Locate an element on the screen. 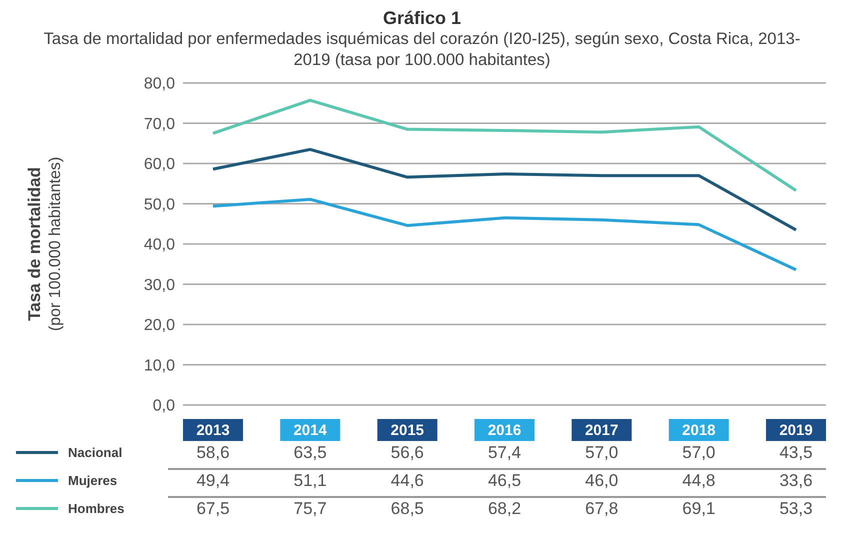  legend-label: Mujeres is located at coordinates (92, 480).